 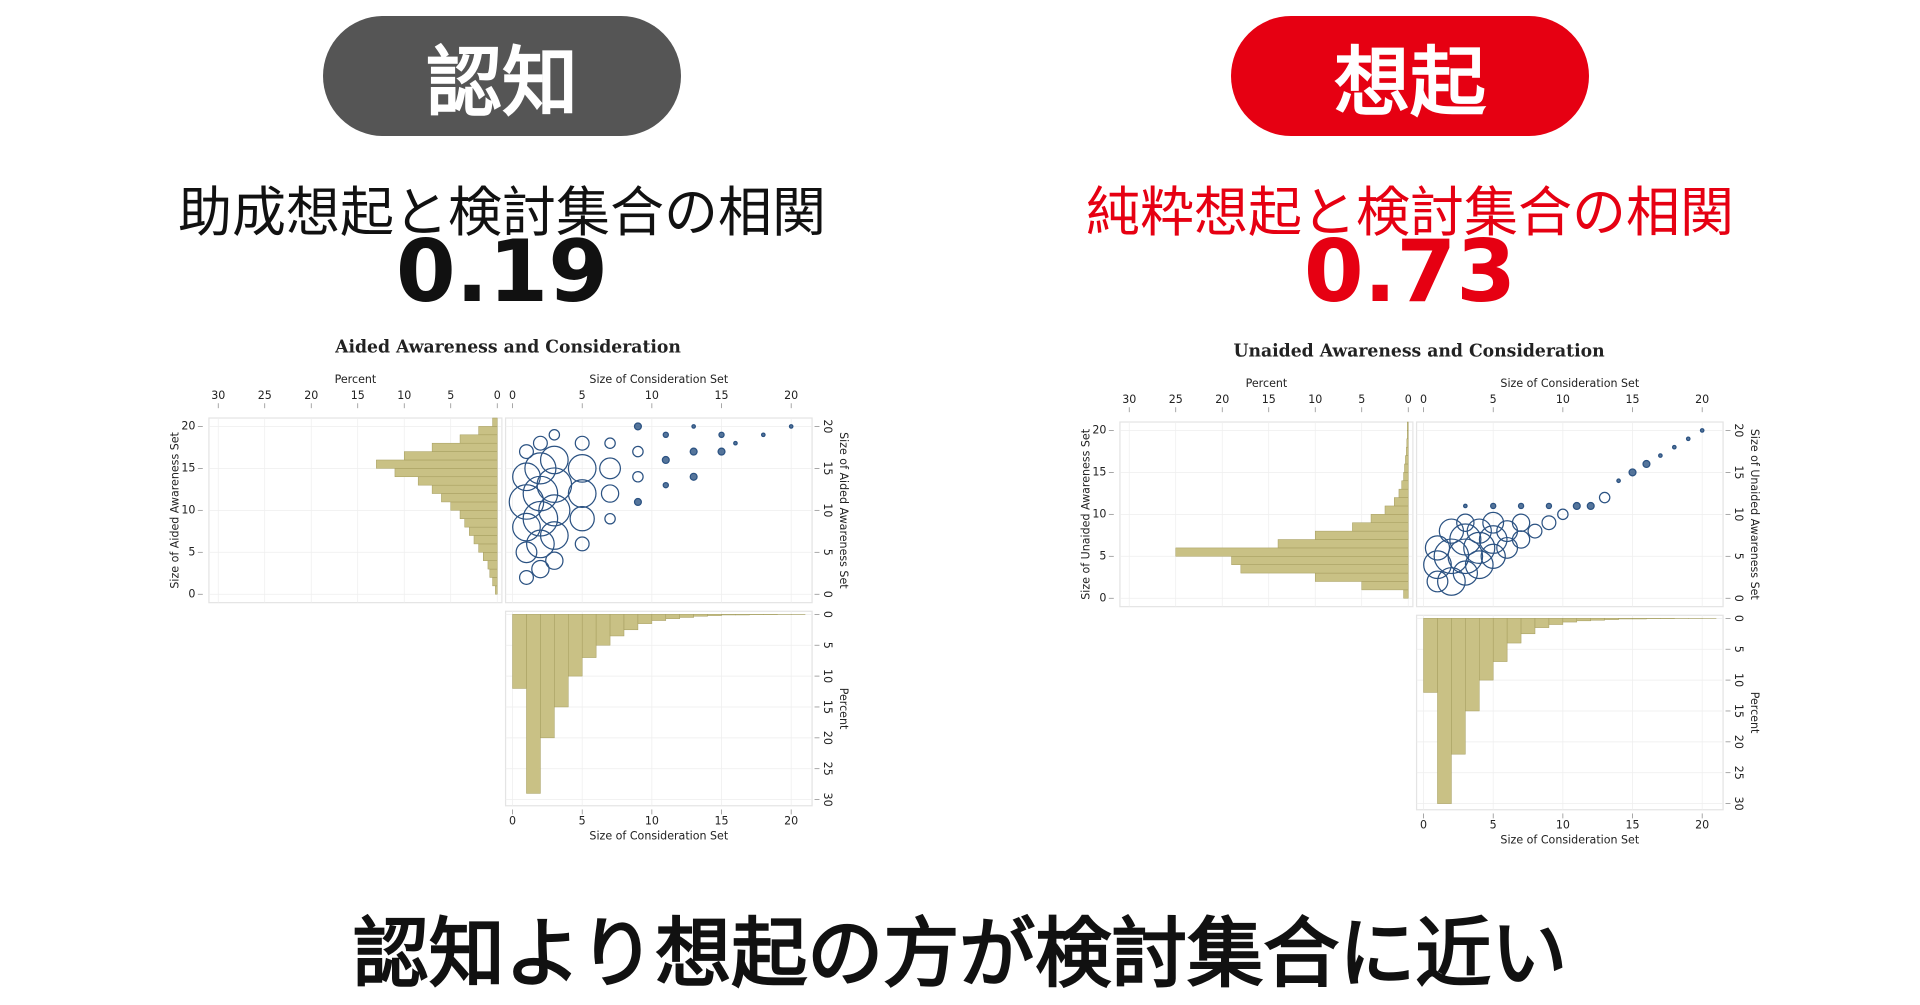 I want to click on badge: 想起, so click(x=1410, y=76).